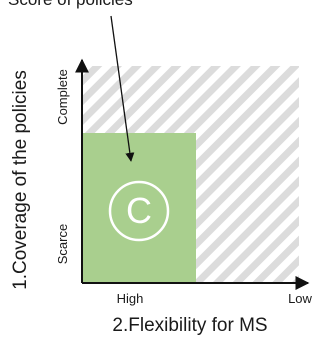 Image resolution: width=321 pixels, height=341 pixels. I want to click on score-badge: C, so click(139, 211).